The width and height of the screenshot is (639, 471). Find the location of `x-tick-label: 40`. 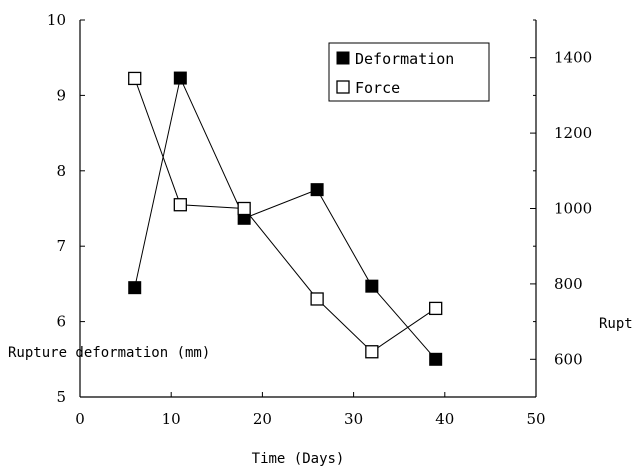

x-tick-label: 40 is located at coordinates (444, 419).